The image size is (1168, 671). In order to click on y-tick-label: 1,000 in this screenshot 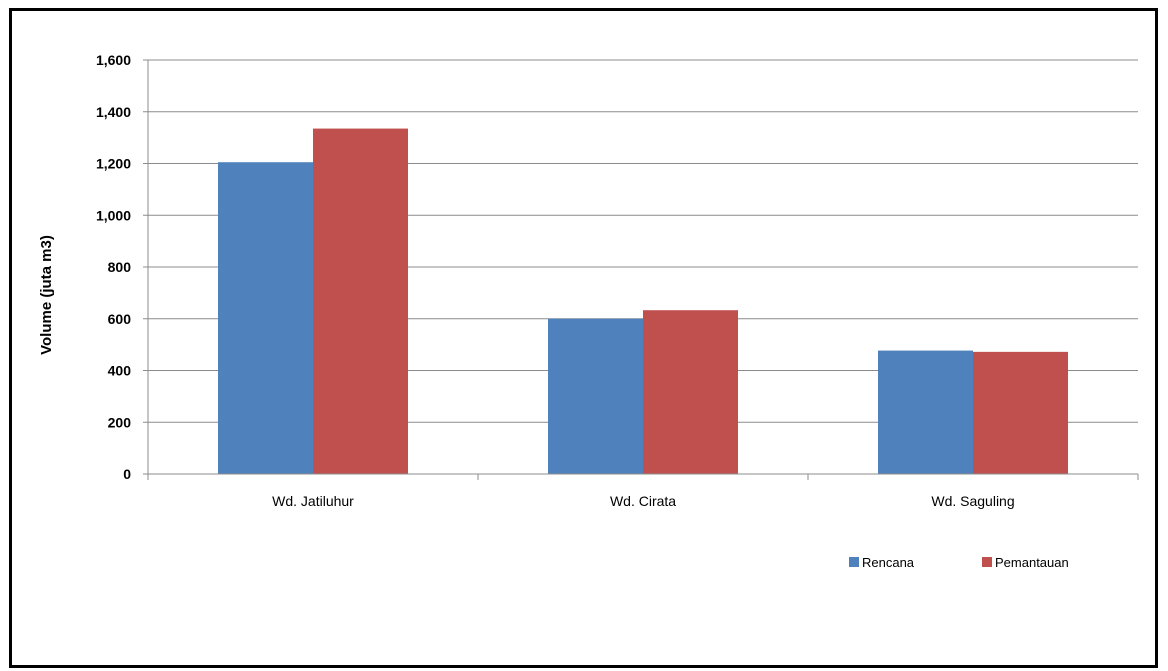, I will do `click(113, 215)`.